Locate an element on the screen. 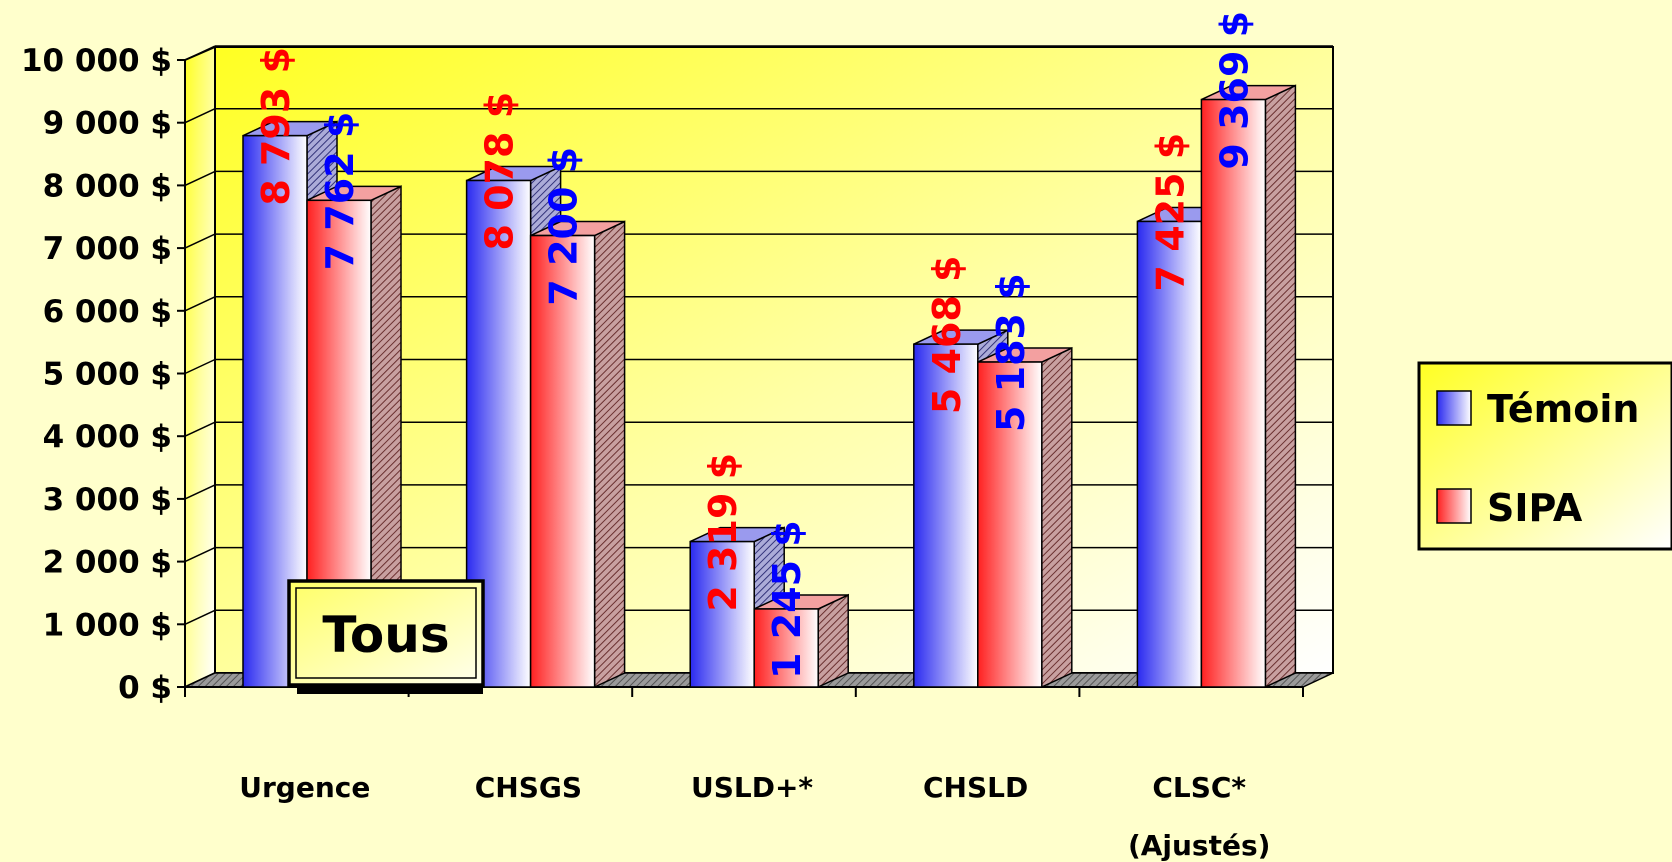  data-label-1-3: 5 183 $ is located at coordinates (1011, 352).